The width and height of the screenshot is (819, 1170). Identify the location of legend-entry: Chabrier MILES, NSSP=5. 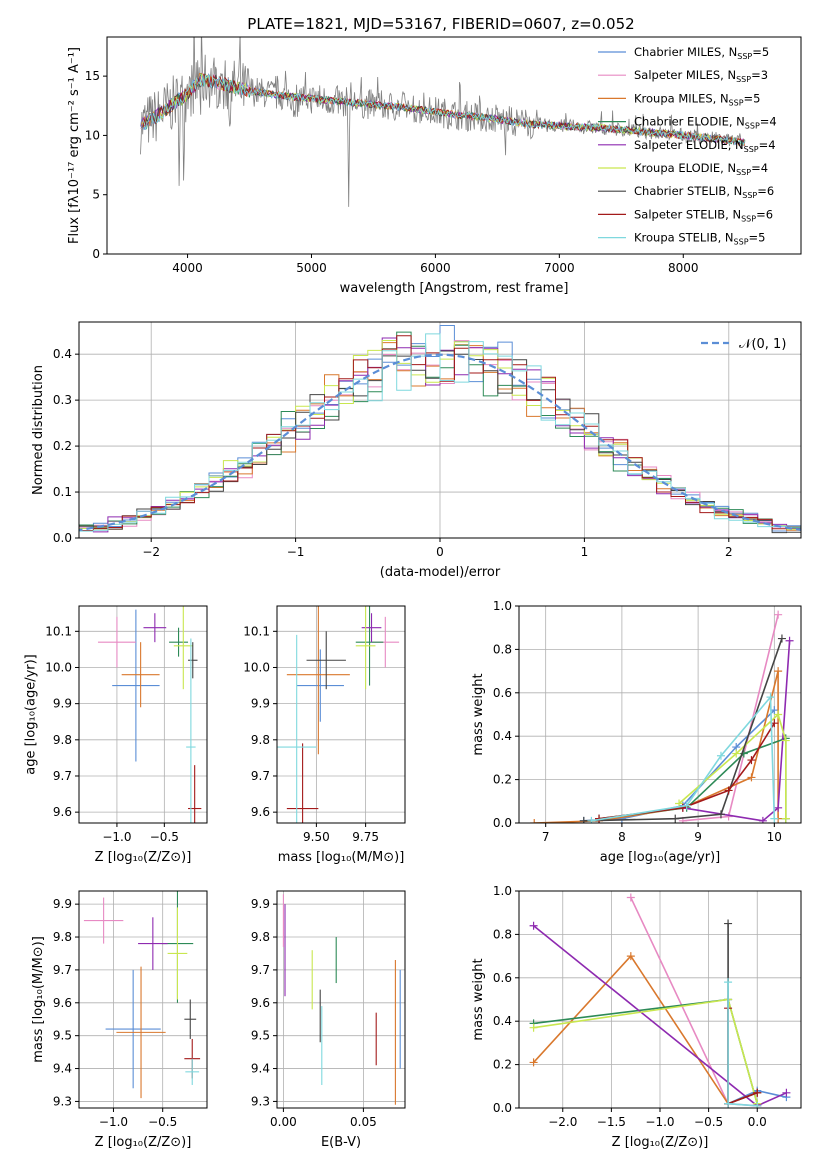
(701, 53).